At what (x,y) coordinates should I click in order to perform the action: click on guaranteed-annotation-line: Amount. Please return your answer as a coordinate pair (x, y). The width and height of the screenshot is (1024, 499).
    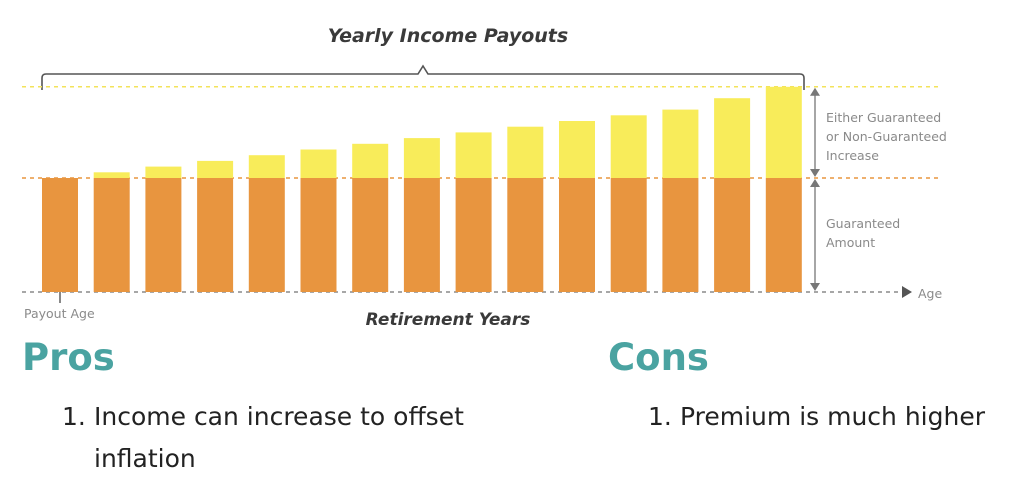
    Looking at the image, I should click on (850, 242).